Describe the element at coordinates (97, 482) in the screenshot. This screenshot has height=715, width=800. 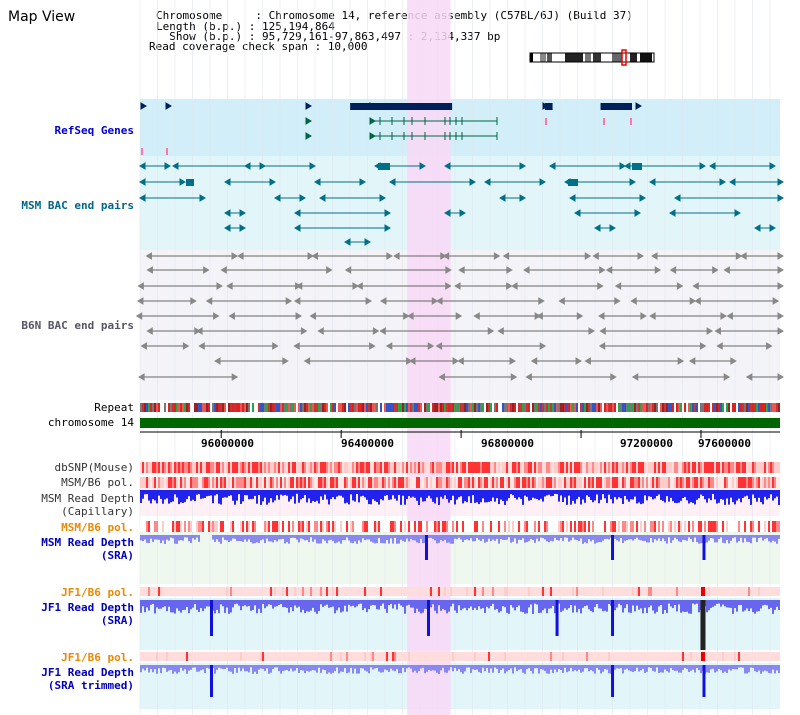
I see `track-label-msm-pol: MSM/B6 pol.` at that location.